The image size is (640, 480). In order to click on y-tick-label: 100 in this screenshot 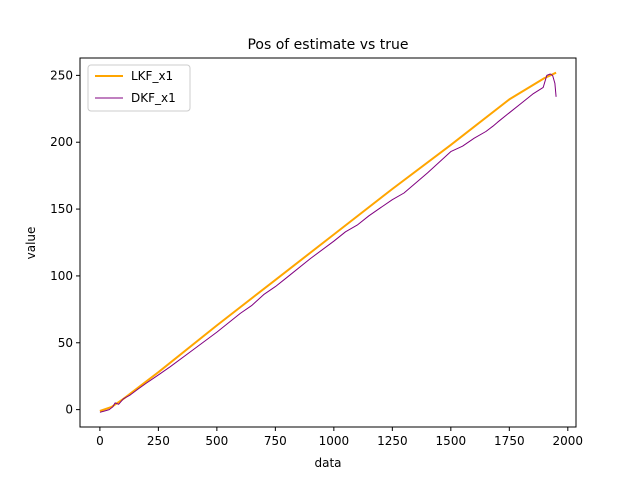, I will do `click(61, 276)`.